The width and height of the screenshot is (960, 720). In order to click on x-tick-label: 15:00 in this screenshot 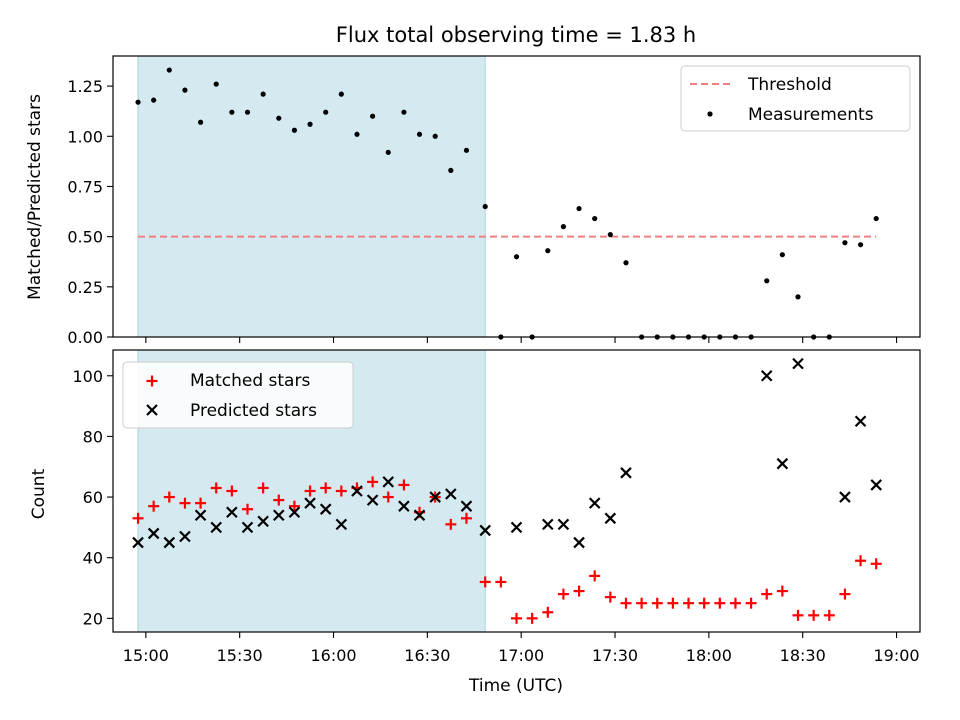, I will do `click(146, 655)`.